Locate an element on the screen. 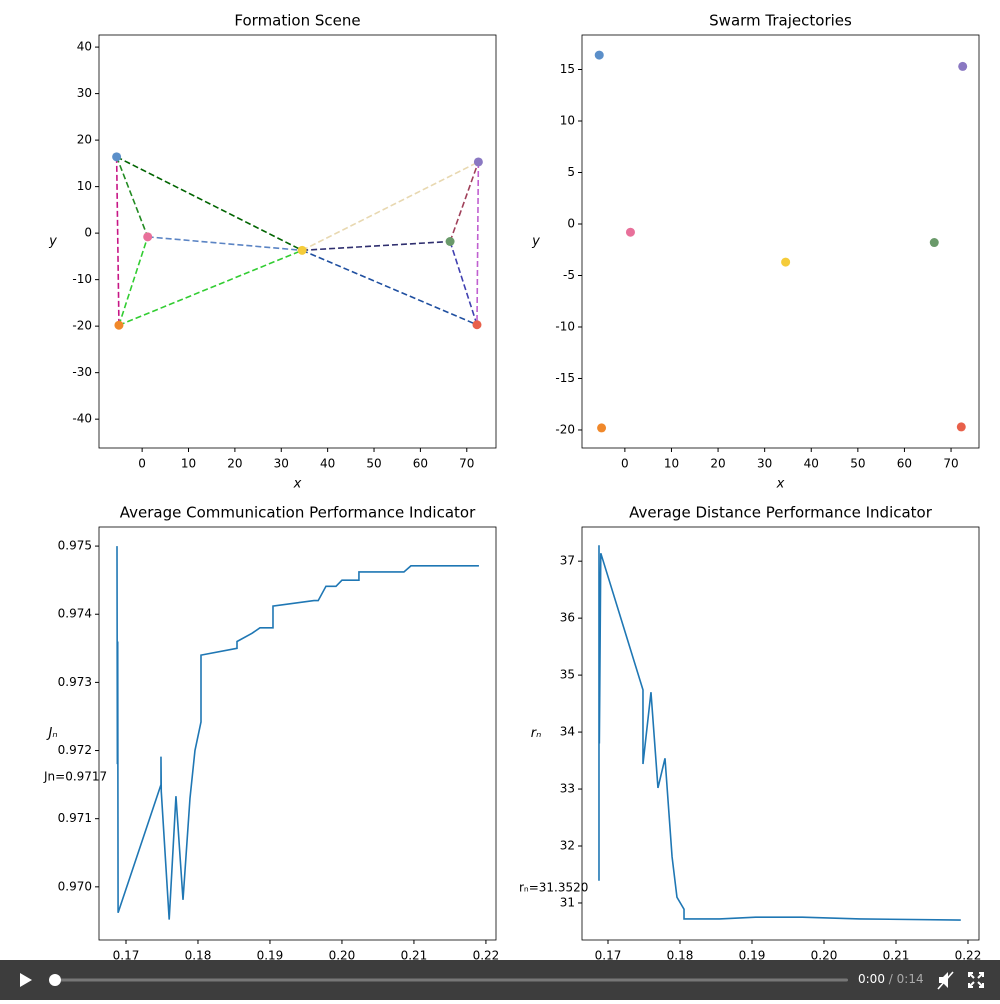 The image size is (1000, 1004). y-tick-label: 0.975 is located at coordinates (75, 546).